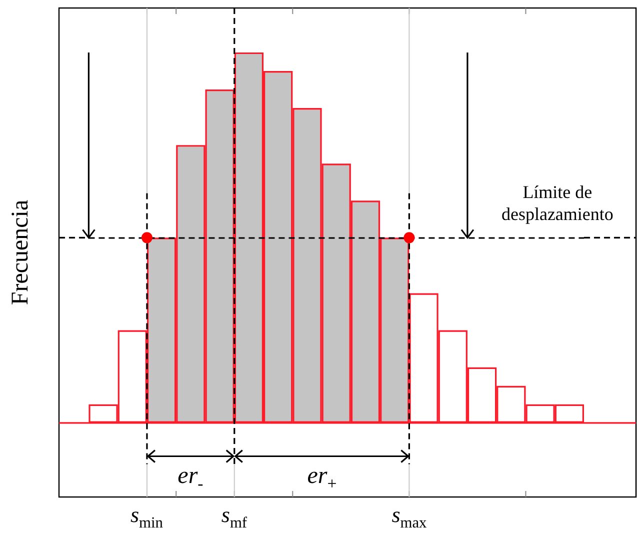 This screenshot has width=637, height=533. Describe the element at coordinates (191, 478) in the screenshot. I see `text: er$_{-}$` at that location.